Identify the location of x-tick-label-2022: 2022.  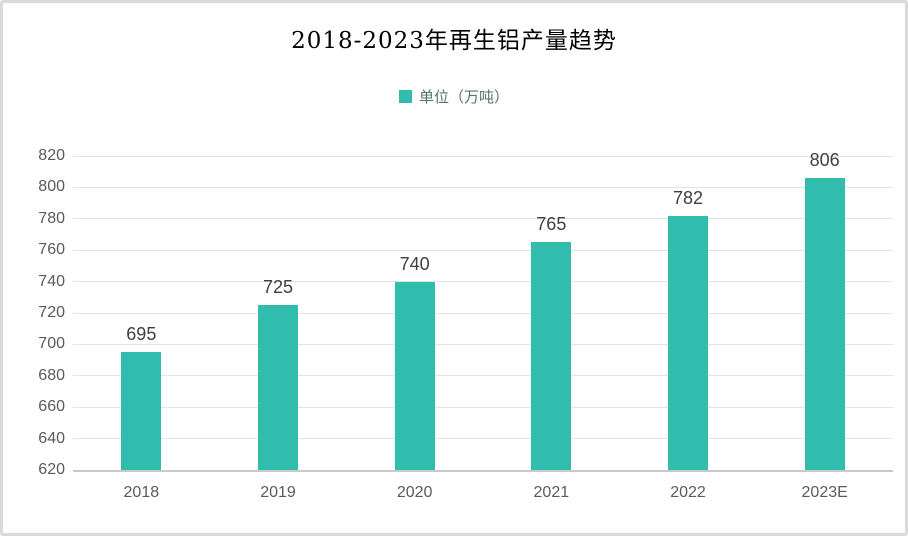
(688, 492).